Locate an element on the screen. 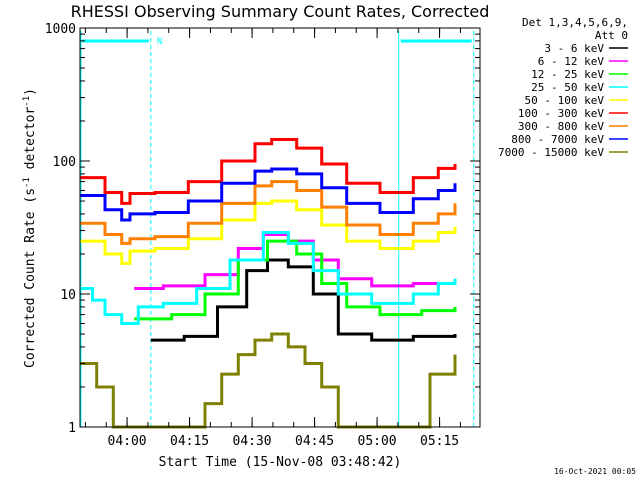 This screenshot has height=480, width=640. legend-header-line1: Det 1,3,4,5,6,9, is located at coordinates (575, 22).